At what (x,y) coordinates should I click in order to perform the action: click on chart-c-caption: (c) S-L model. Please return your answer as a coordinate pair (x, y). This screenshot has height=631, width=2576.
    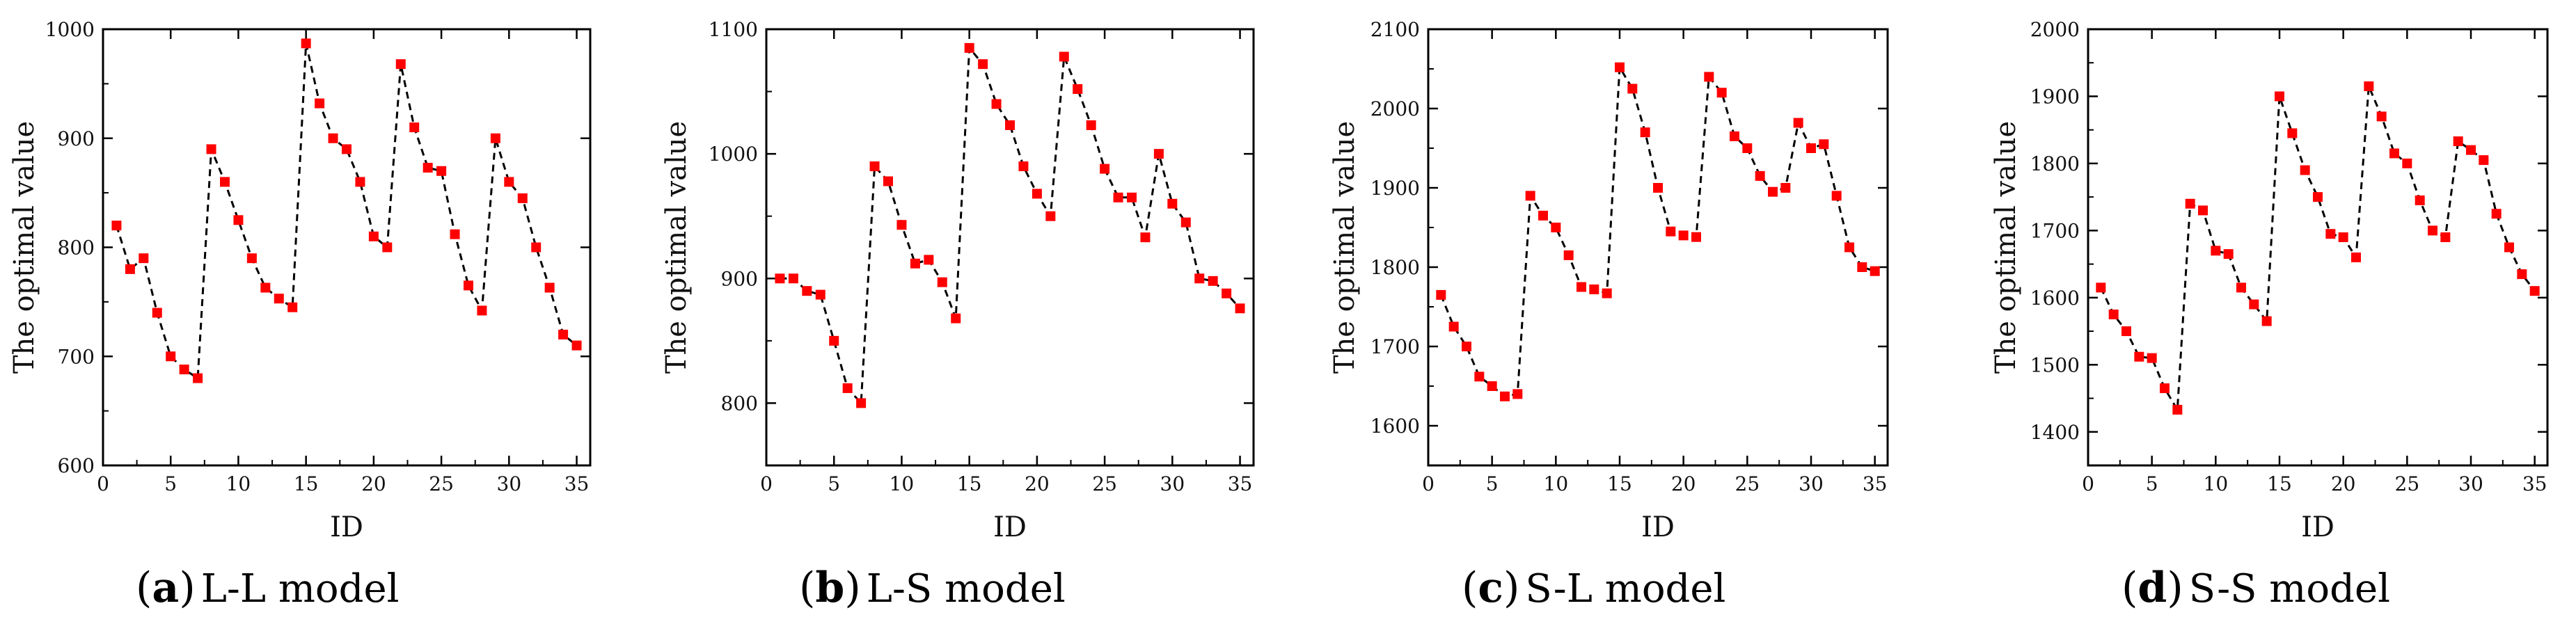
    Looking at the image, I should click on (1593, 588).